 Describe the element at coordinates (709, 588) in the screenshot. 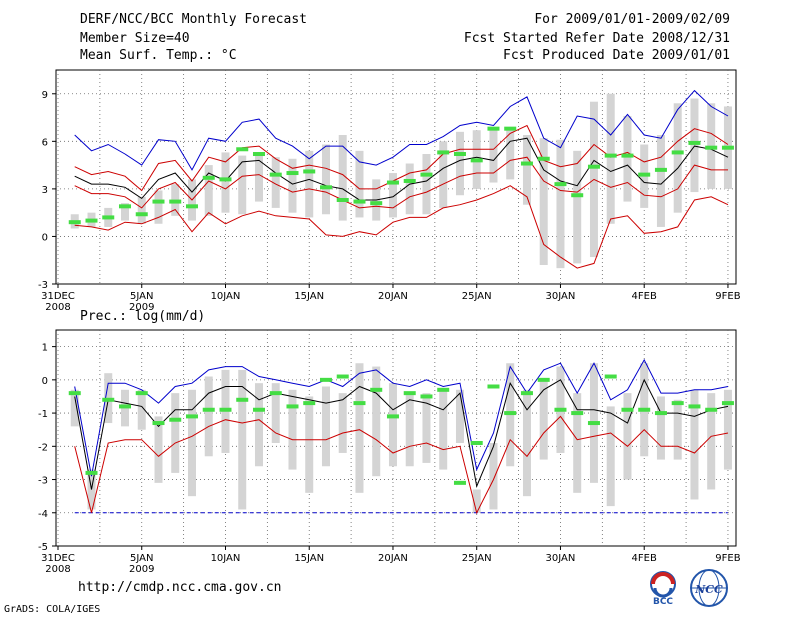

I see `ncc-logo-icon: NCC` at that location.